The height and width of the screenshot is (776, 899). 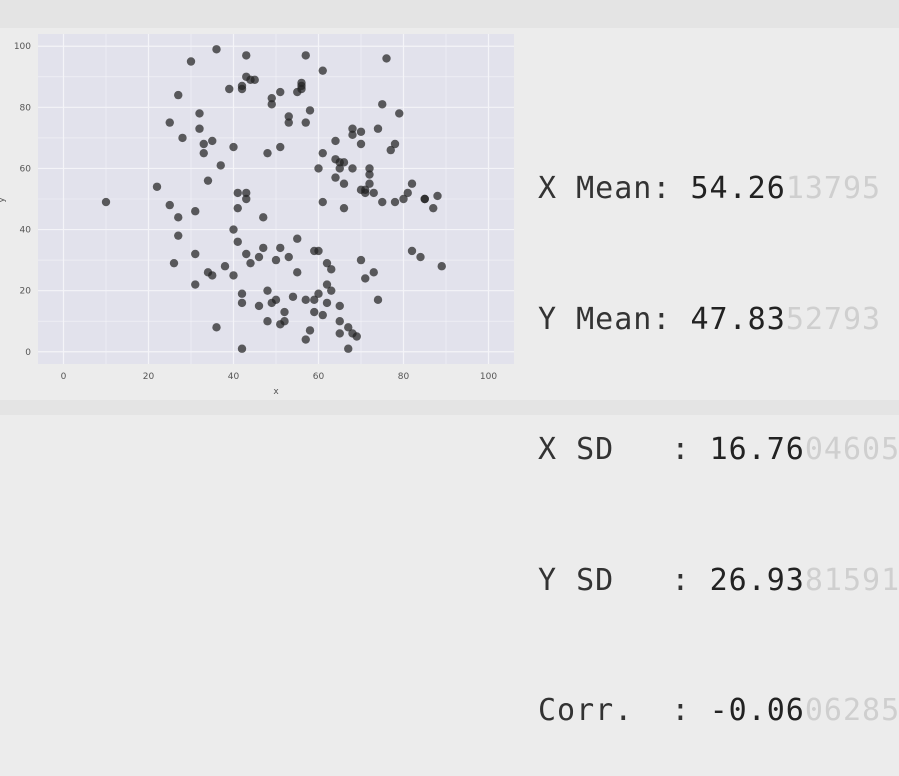 I want to click on top-band, so click(x=449, y=14).